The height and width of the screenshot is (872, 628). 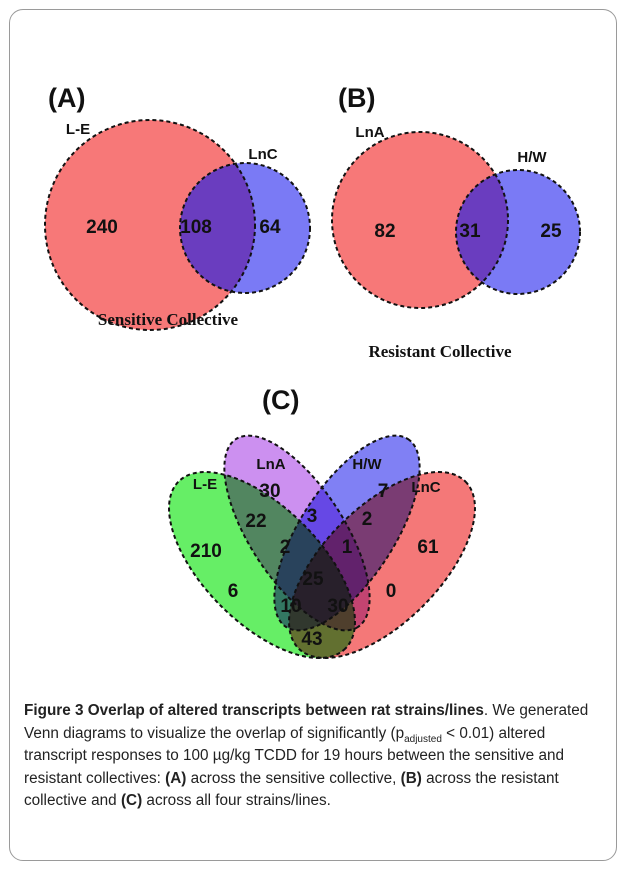 I want to click on region-count: 108, so click(x=196, y=227).